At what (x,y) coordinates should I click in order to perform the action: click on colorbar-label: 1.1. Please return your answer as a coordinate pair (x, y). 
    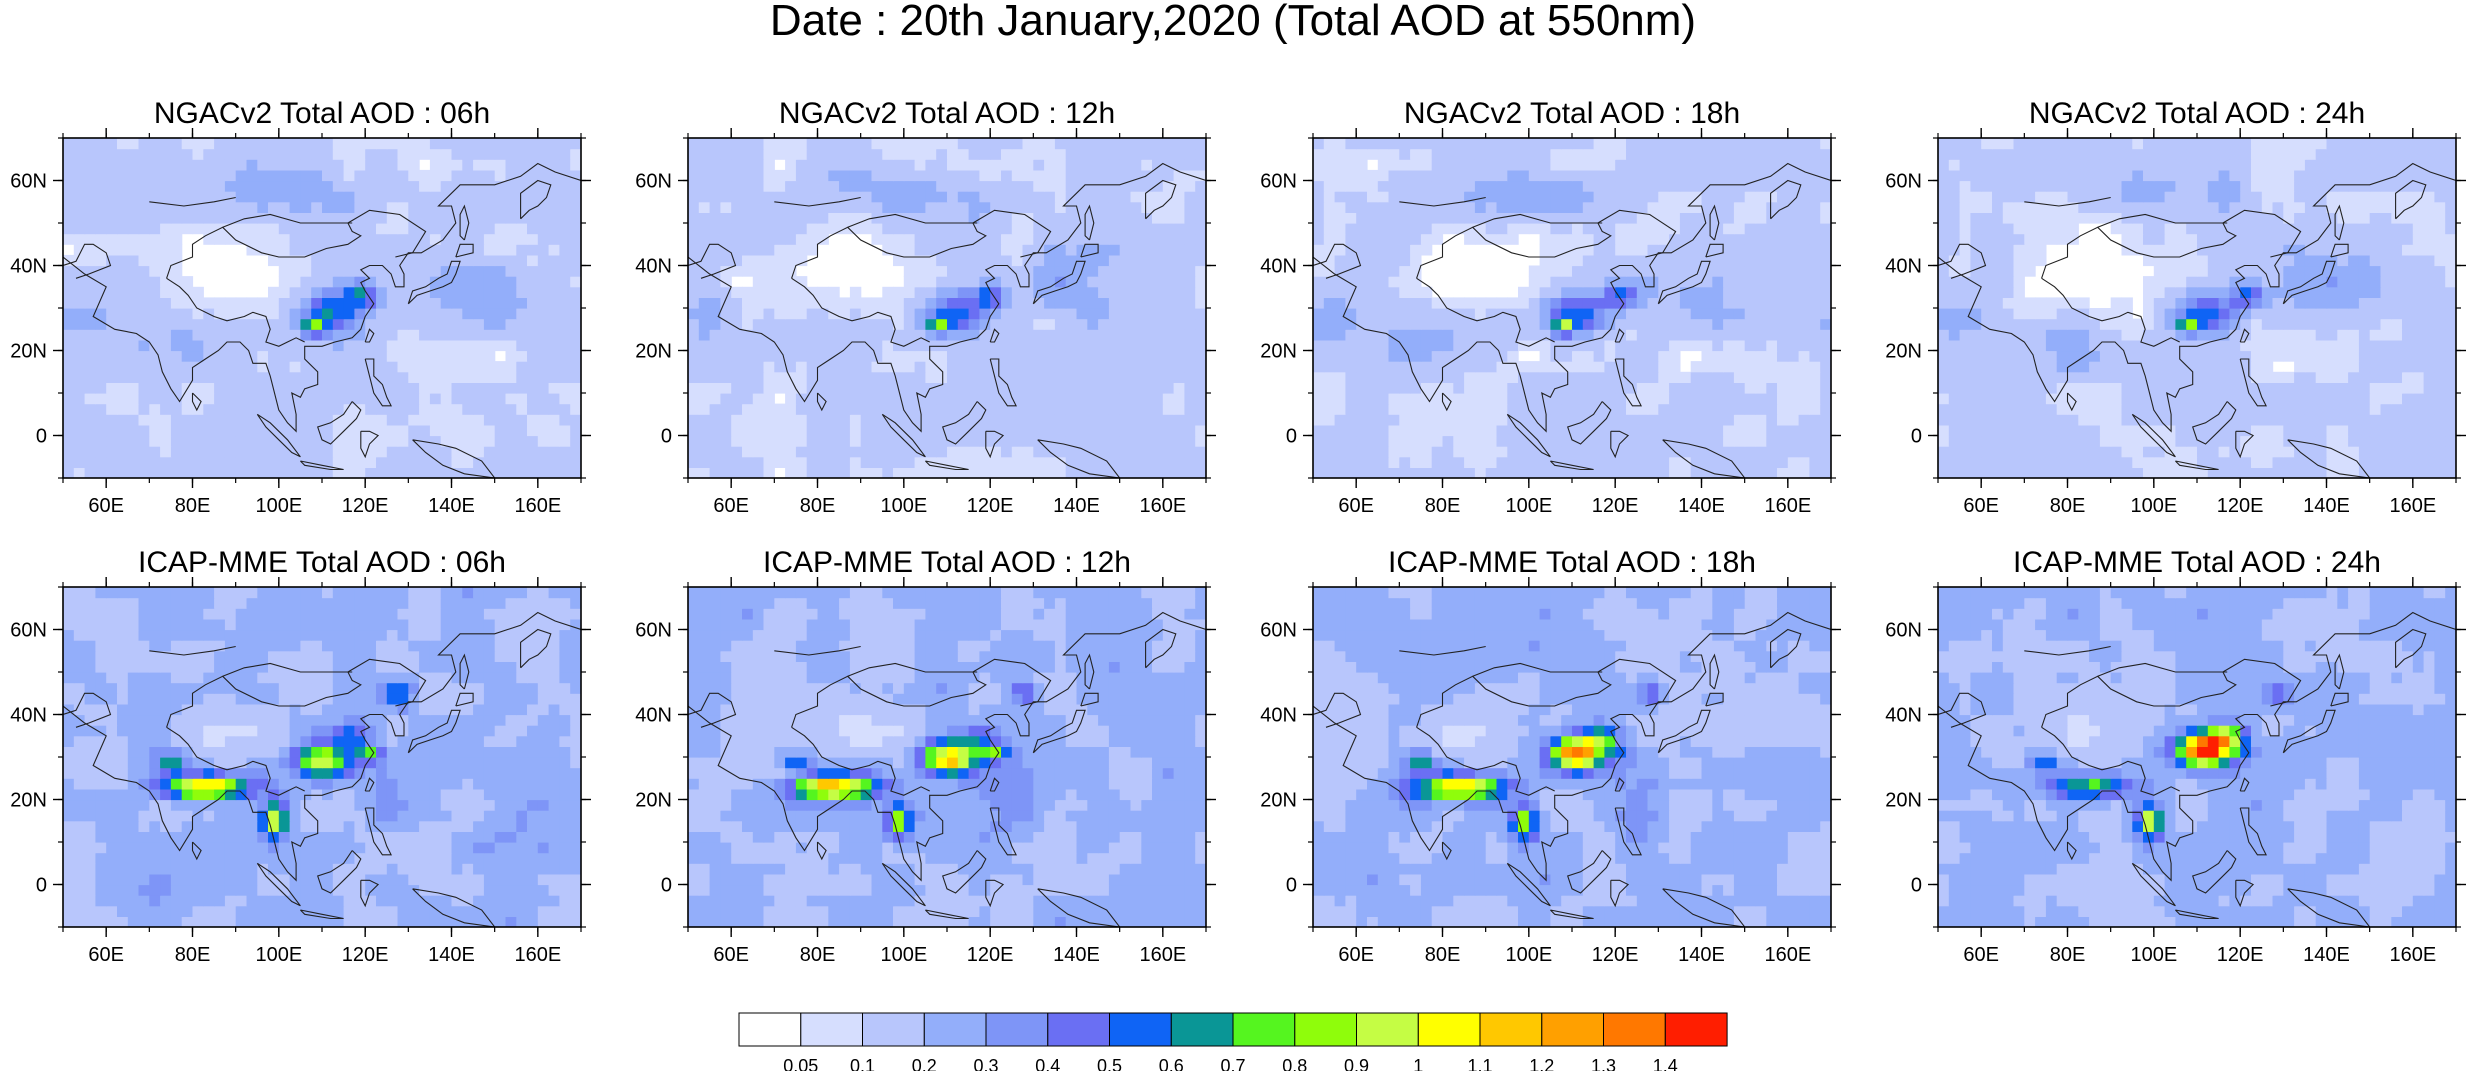
    Looking at the image, I should click on (1479, 1063).